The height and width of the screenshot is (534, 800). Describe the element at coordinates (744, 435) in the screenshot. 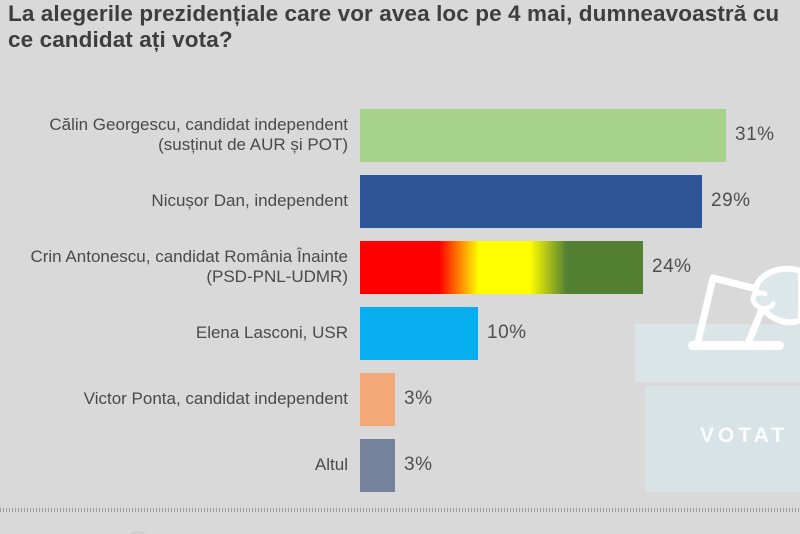

I see `votat-label: VOTAT` at that location.